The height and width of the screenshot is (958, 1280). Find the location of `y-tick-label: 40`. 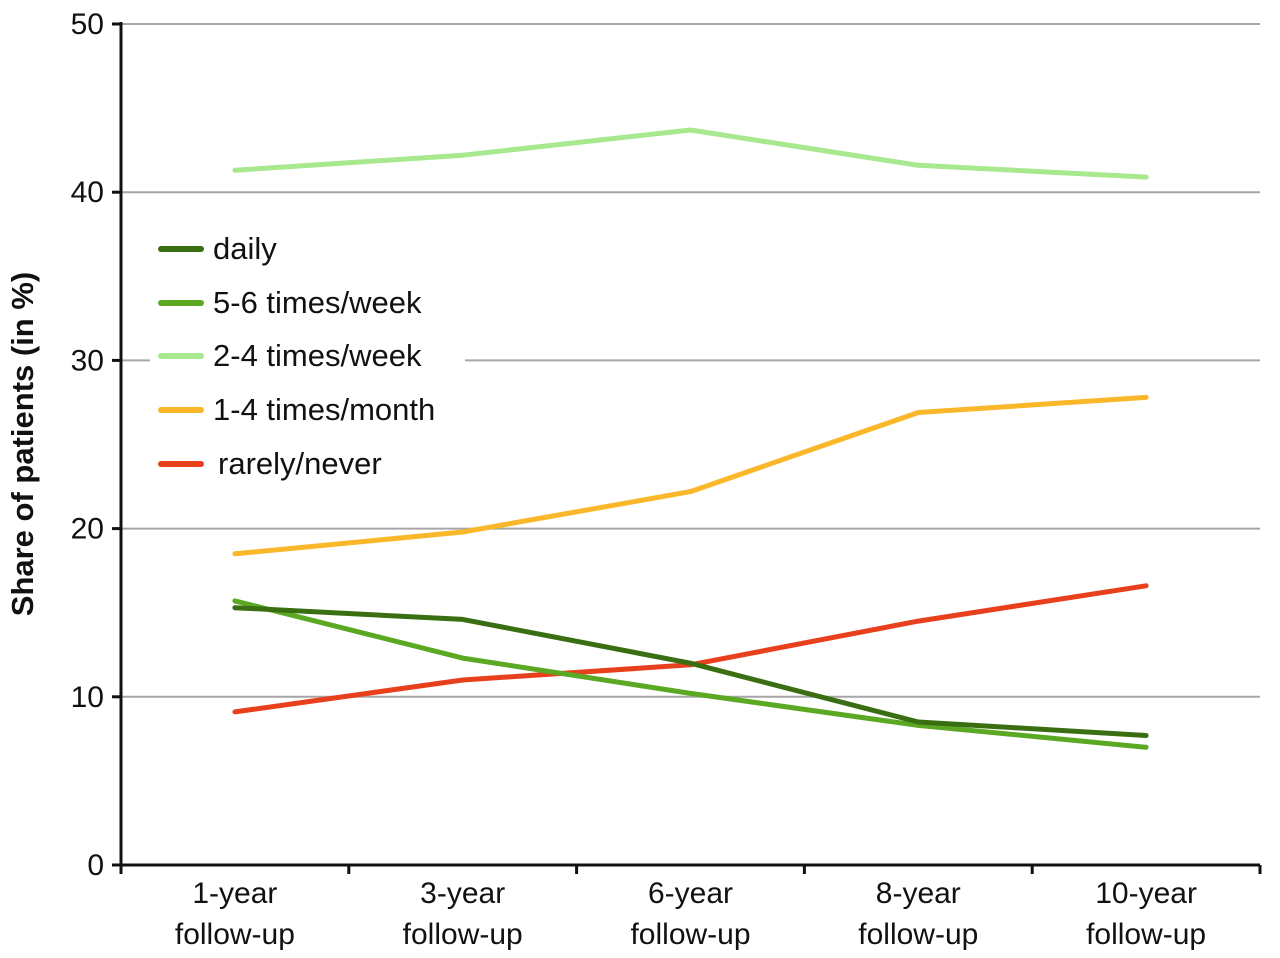

y-tick-label: 40 is located at coordinates (87, 192).